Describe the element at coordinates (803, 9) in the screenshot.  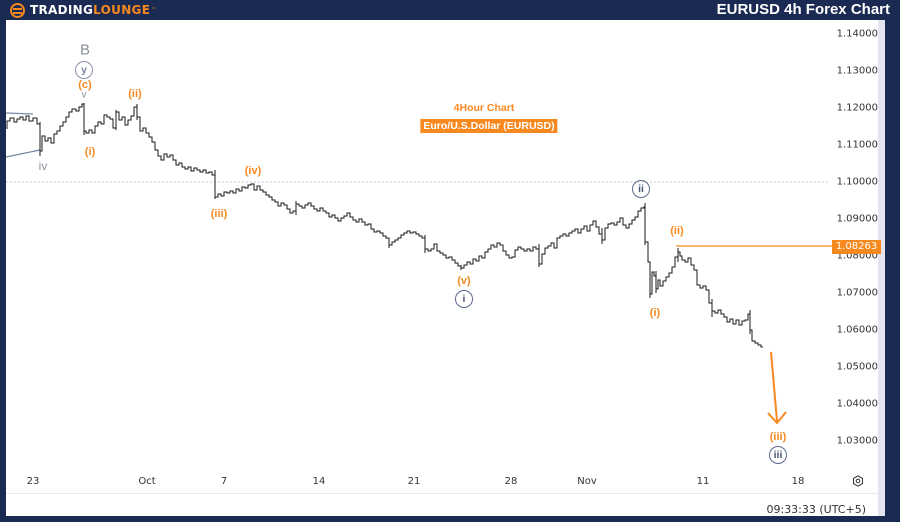
I see `chart-title: EURUSD 4h Forex Chart` at that location.